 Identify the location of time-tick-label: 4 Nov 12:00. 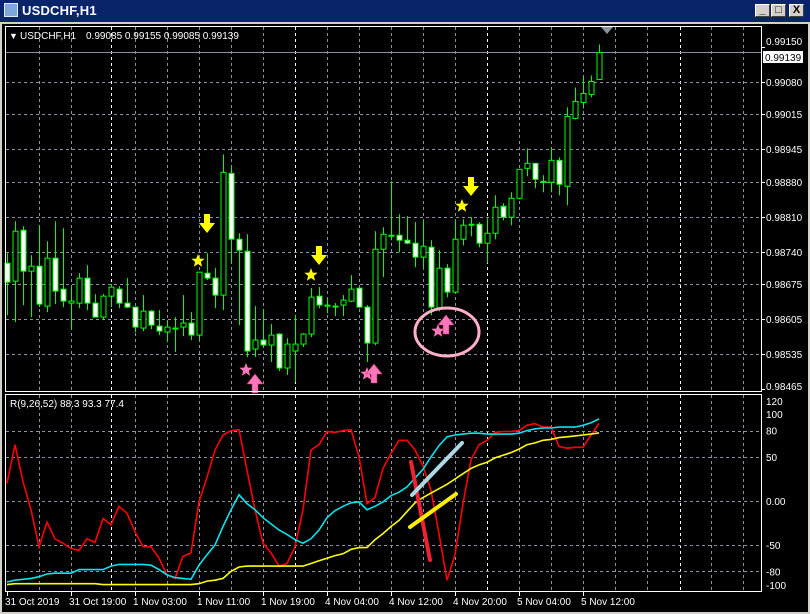
(416, 602).